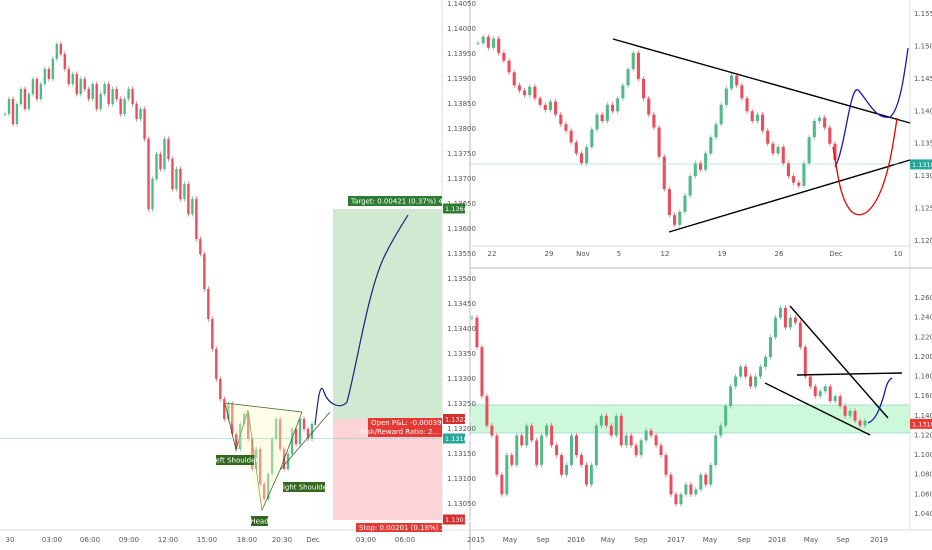  What do you see at coordinates (461, 479) in the screenshot?
I see `price-tick-label: 1.13100` at bounding box center [461, 479].